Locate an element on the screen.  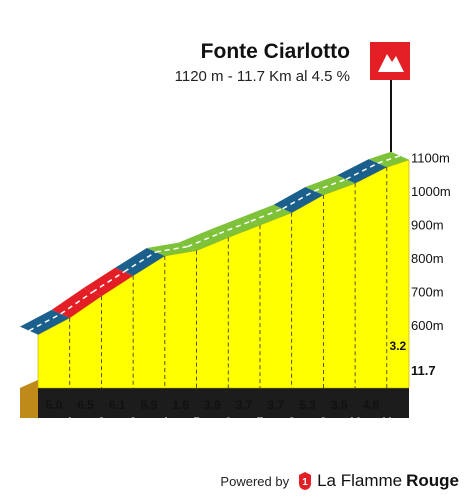
gradient-label-5: 1.6 is located at coordinates (180, 405).